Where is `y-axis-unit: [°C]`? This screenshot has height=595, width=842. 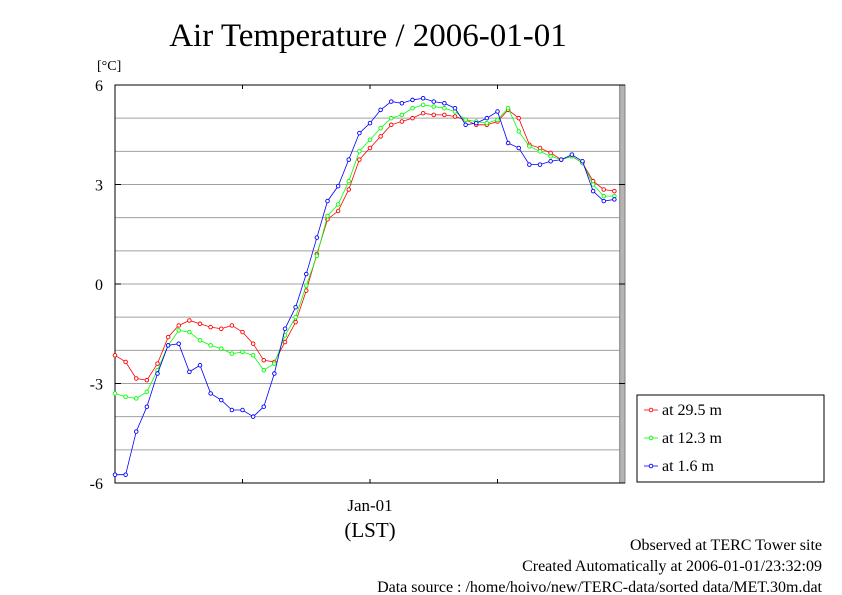 y-axis-unit: [°C] is located at coordinates (109, 66).